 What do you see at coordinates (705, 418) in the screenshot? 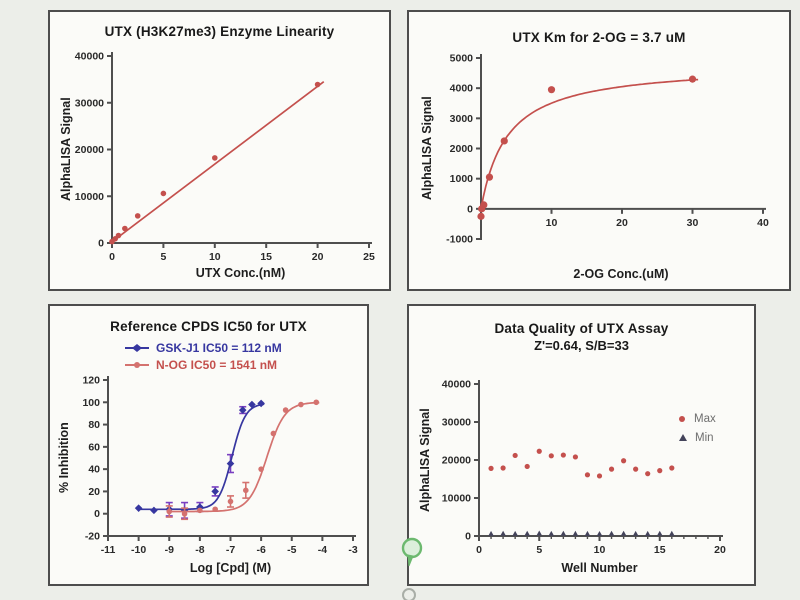
I see `legend-label: Max` at bounding box center [705, 418].